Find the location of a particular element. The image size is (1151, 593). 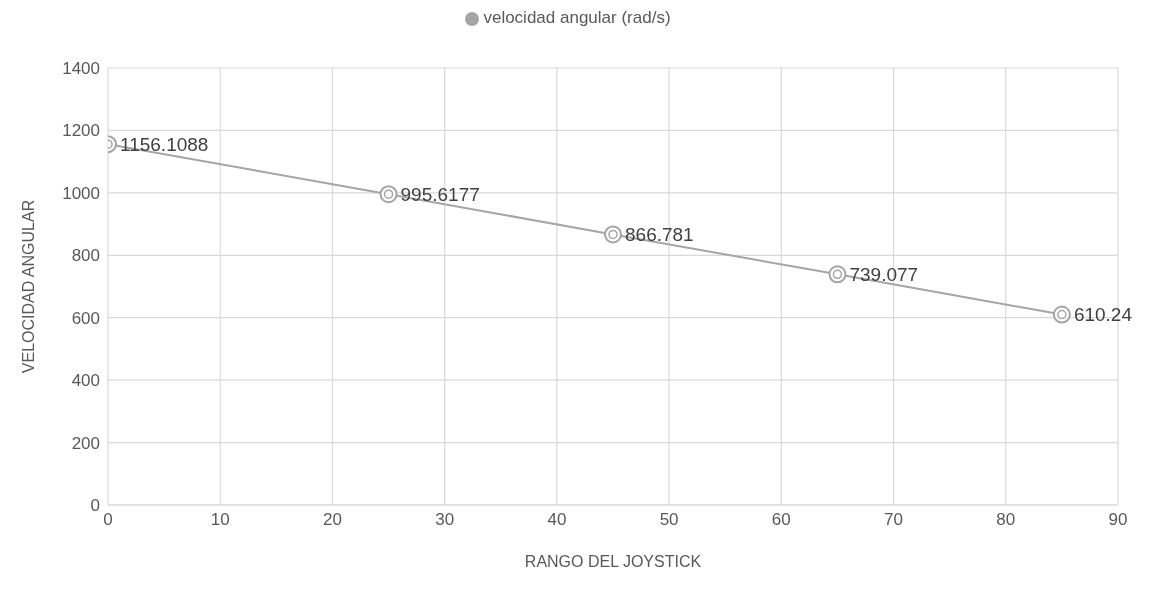

y-tick-label: 800 is located at coordinates (85, 256).